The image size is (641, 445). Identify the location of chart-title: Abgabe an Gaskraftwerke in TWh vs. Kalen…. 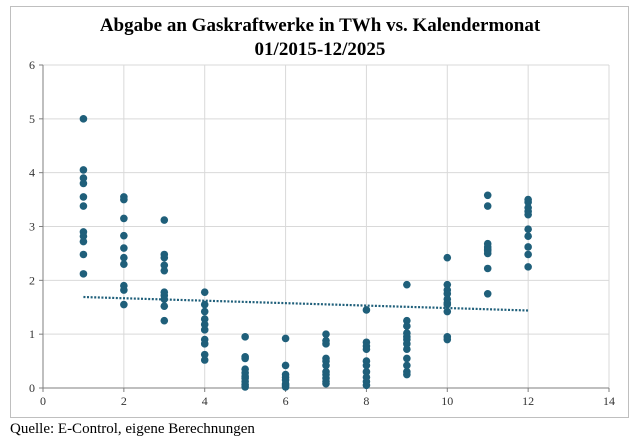
(320, 25).